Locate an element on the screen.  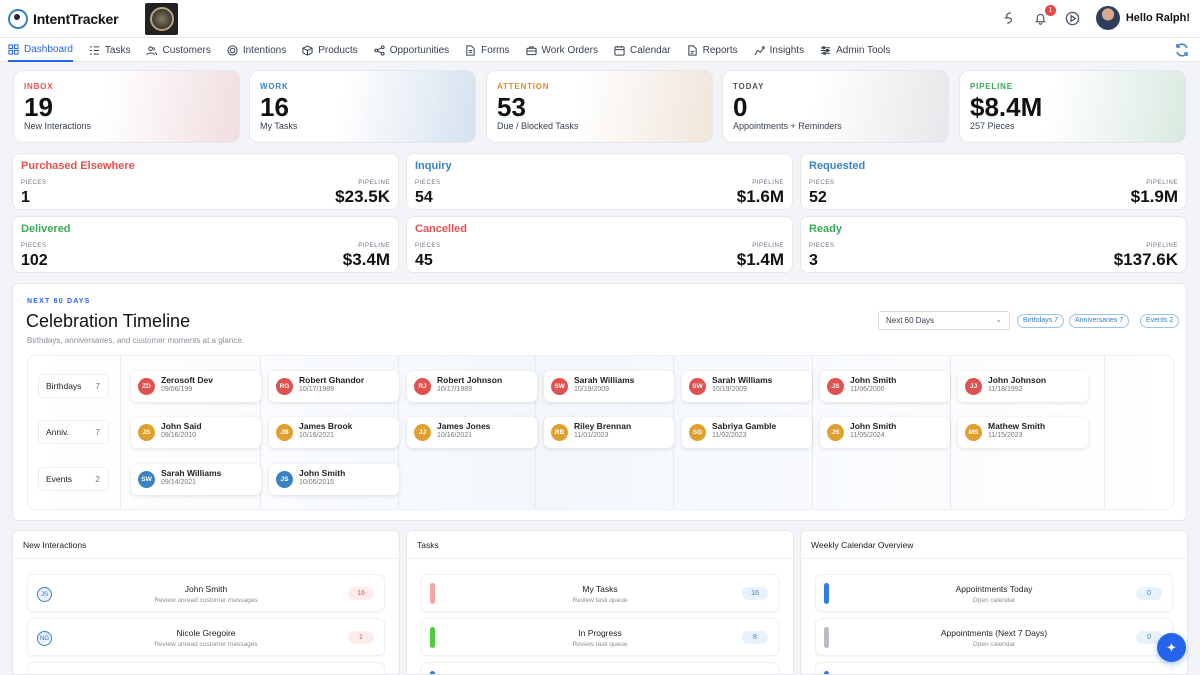
kpi-subtitle: Appointments + Reminders is located at coordinates (787, 126).